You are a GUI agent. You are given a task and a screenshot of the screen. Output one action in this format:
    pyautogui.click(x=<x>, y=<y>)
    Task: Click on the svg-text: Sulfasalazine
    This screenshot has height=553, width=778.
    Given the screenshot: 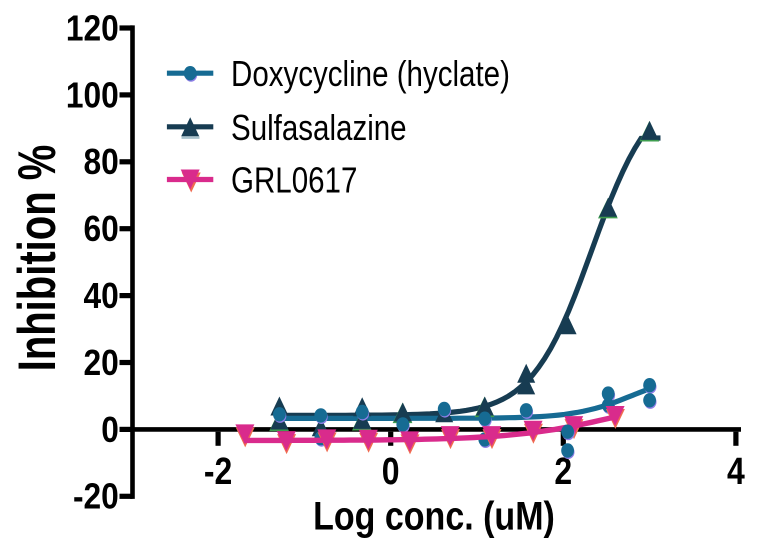 What is the action you would take?
    pyautogui.click(x=319, y=127)
    